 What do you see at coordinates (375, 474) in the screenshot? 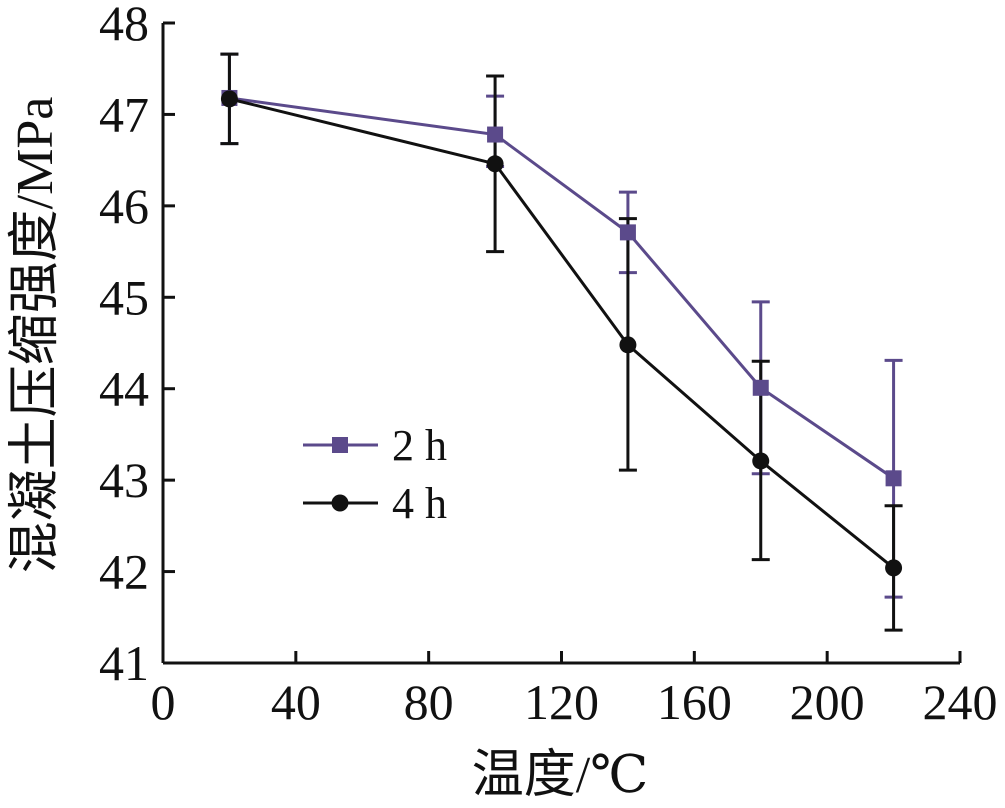
I see `legend: 2 h4 h` at bounding box center [375, 474].